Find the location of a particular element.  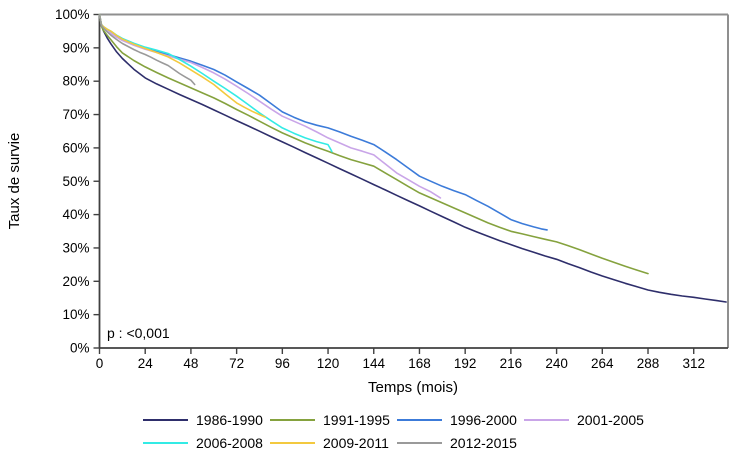

legend-empty-cell is located at coordinates (587, 443).